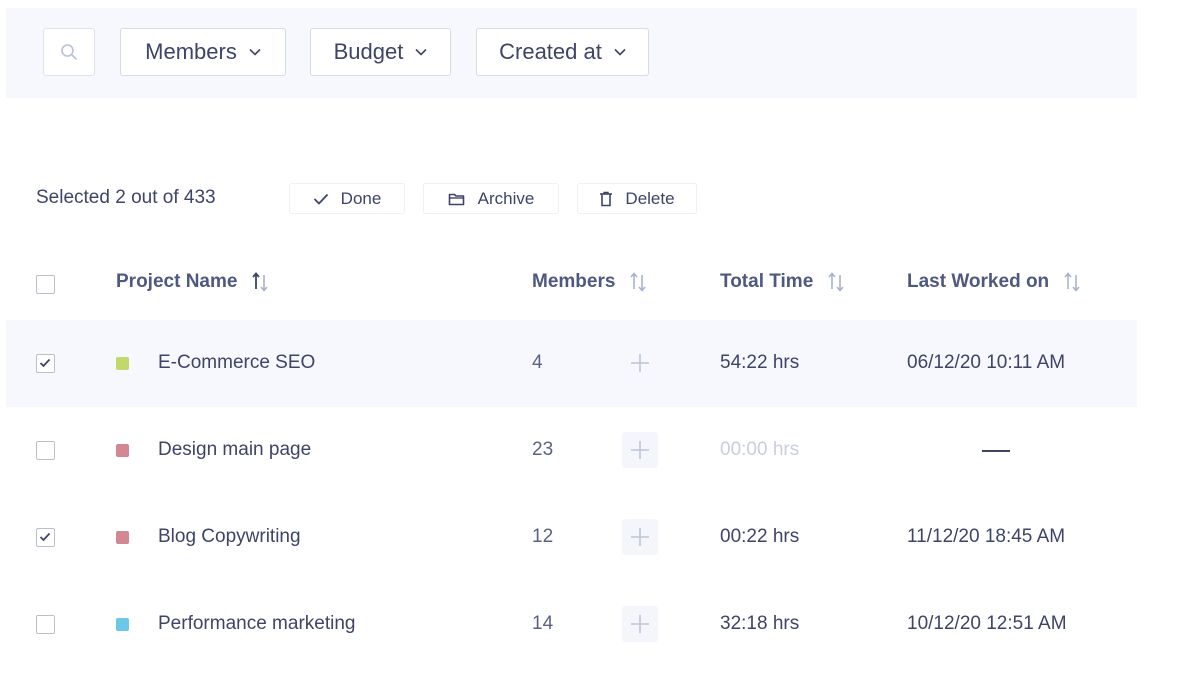 This screenshot has height=690, width=1200. Describe the element at coordinates (543, 623) in the screenshot. I see `member-count: 14` at that location.